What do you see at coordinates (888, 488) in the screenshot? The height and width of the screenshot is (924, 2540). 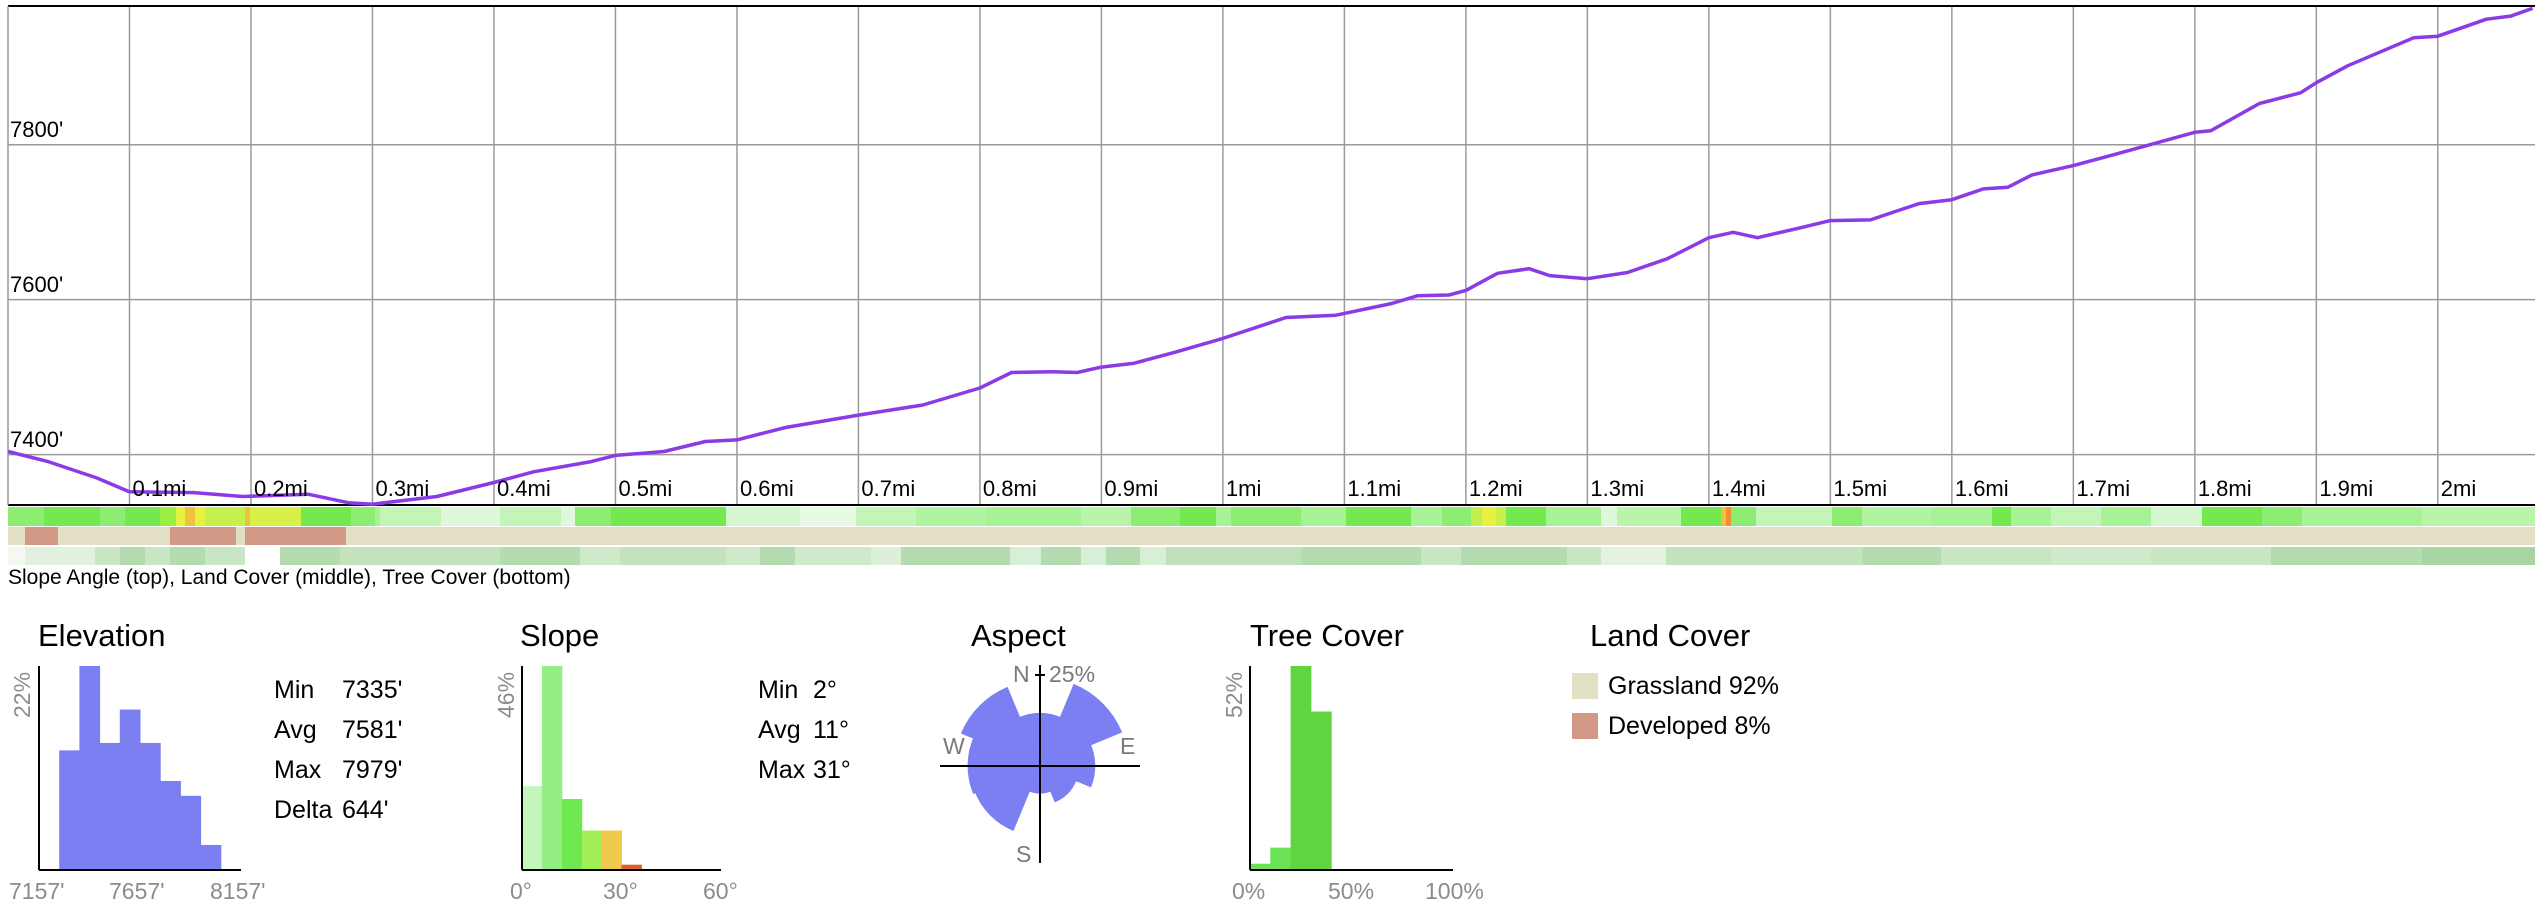 I see `x-axis-label: 0.7mi` at bounding box center [888, 488].